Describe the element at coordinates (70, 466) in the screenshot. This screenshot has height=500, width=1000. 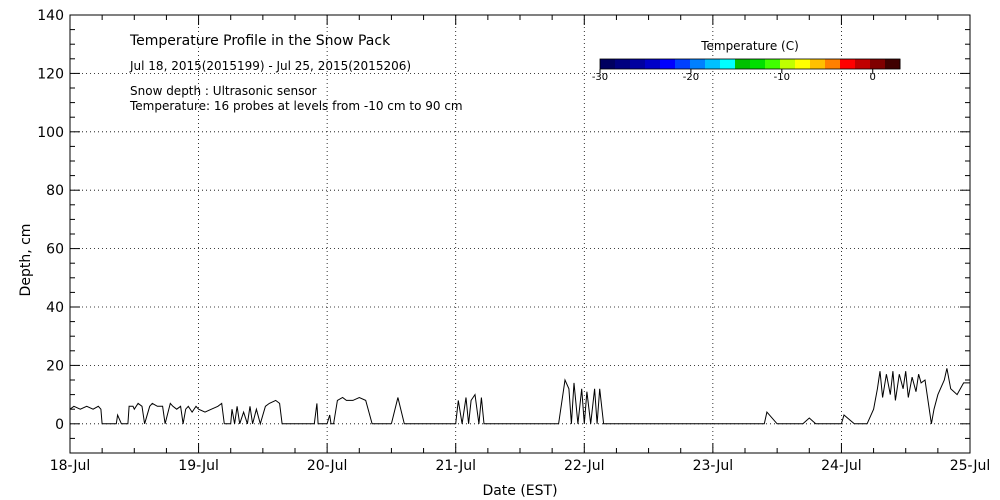
I see `x-tick-label: 18-Jul` at that location.